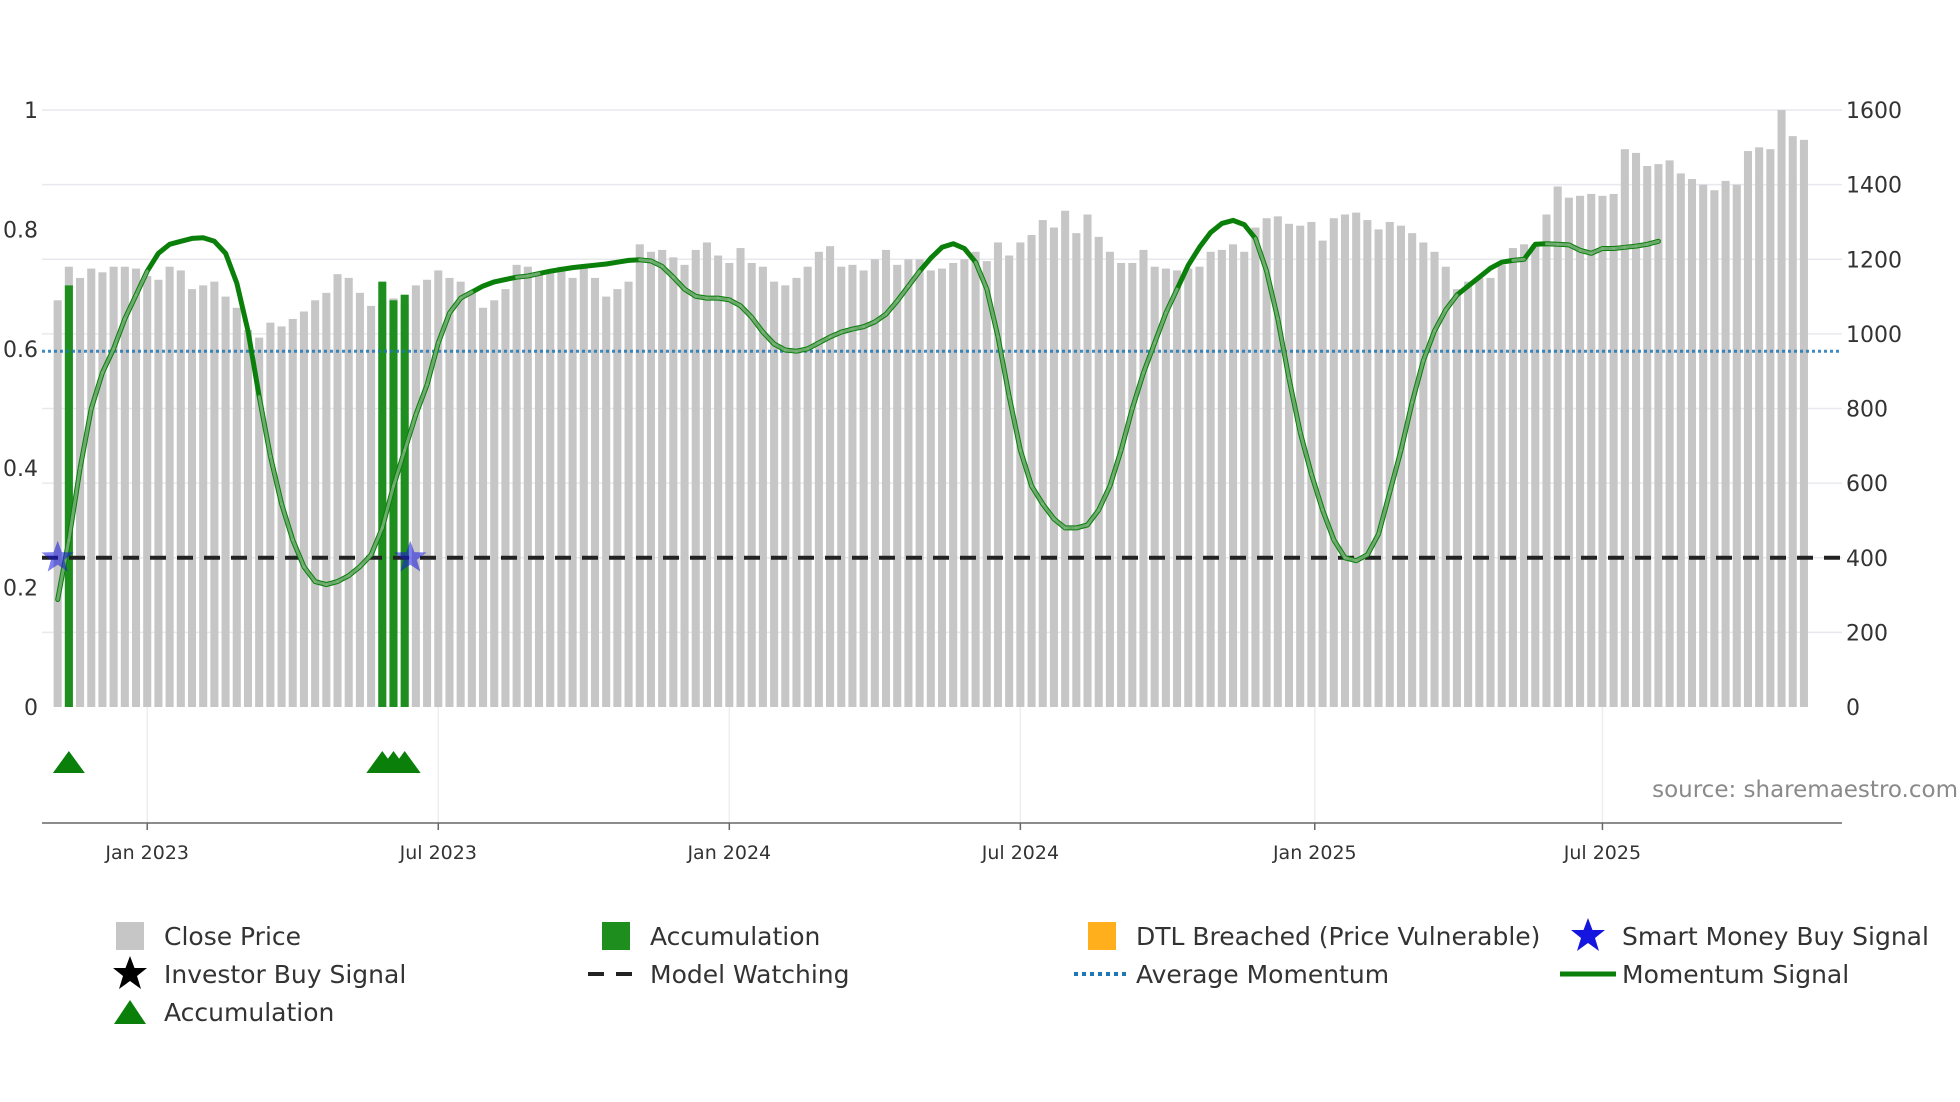  I want to click on close-price-swatch, so click(130, 936).